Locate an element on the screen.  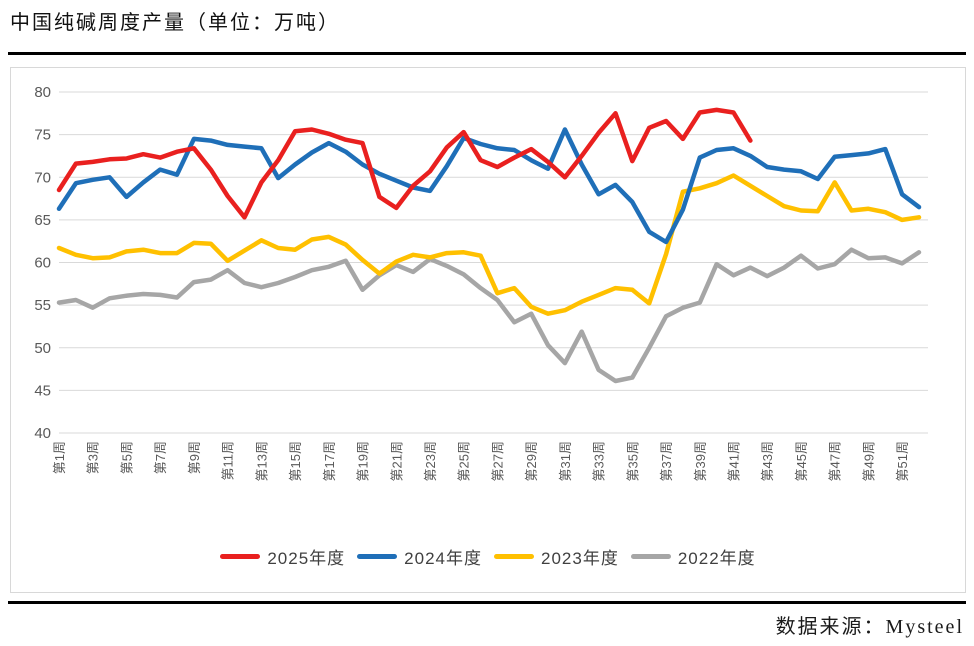
legend-label-2023: 2023年度 is located at coordinates (580, 558).